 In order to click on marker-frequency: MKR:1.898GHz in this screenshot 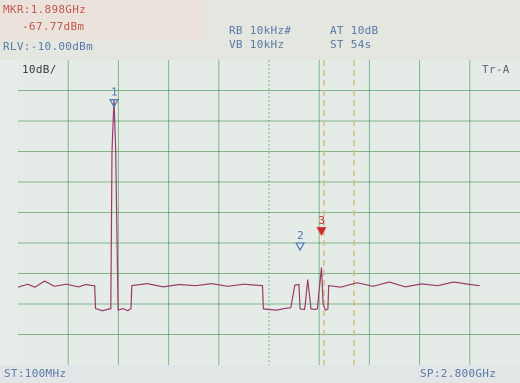, I will do `click(45, 9)`.